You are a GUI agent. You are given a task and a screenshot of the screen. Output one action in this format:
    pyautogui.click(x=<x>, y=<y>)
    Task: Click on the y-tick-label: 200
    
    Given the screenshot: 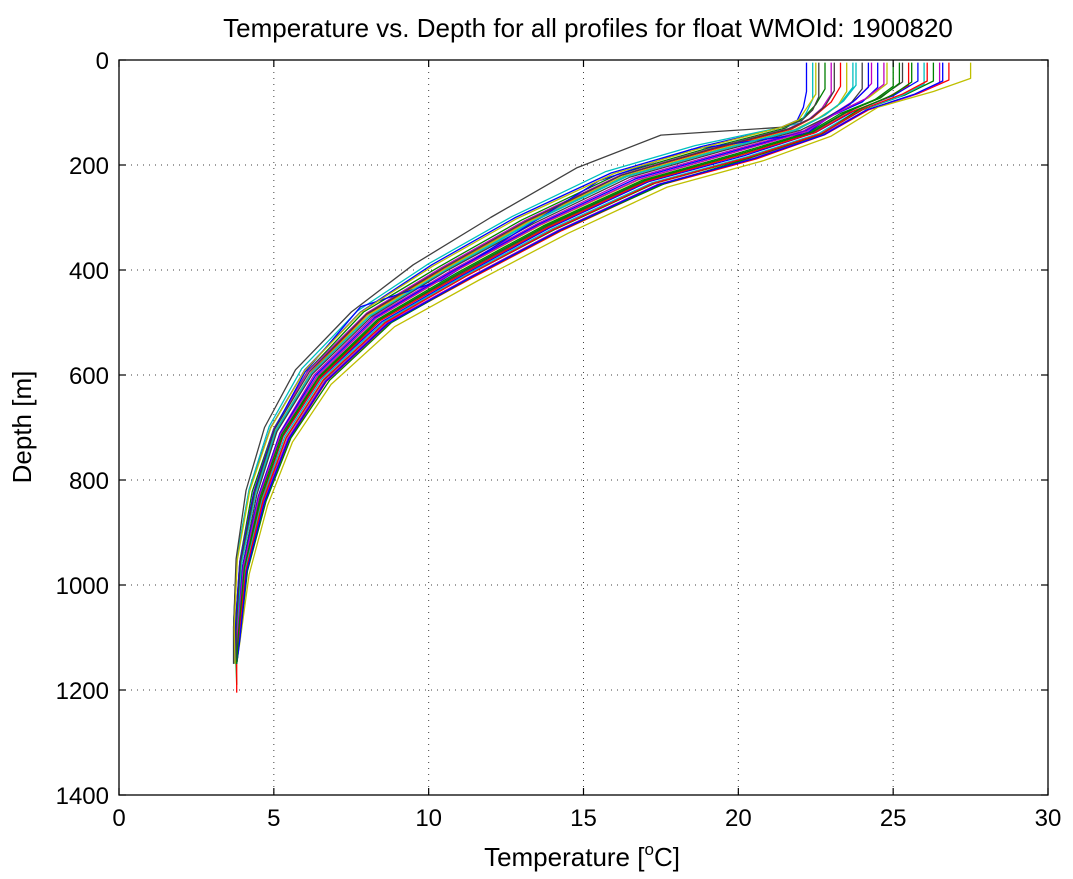 What is the action you would take?
    pyautogui.click(x=89, y=166)
    